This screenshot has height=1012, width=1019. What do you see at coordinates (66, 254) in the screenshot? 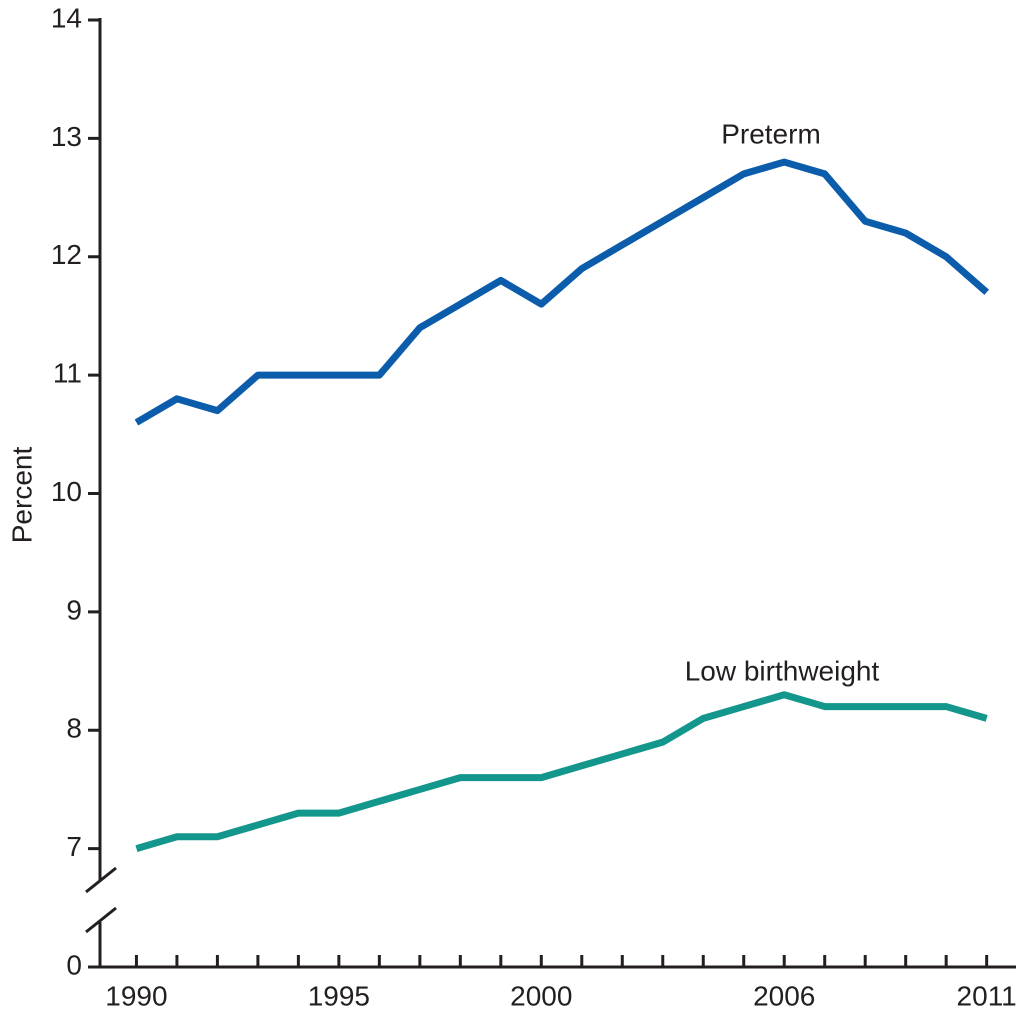
I see `y-tick-label: 12` at bounding box center [66, 254].